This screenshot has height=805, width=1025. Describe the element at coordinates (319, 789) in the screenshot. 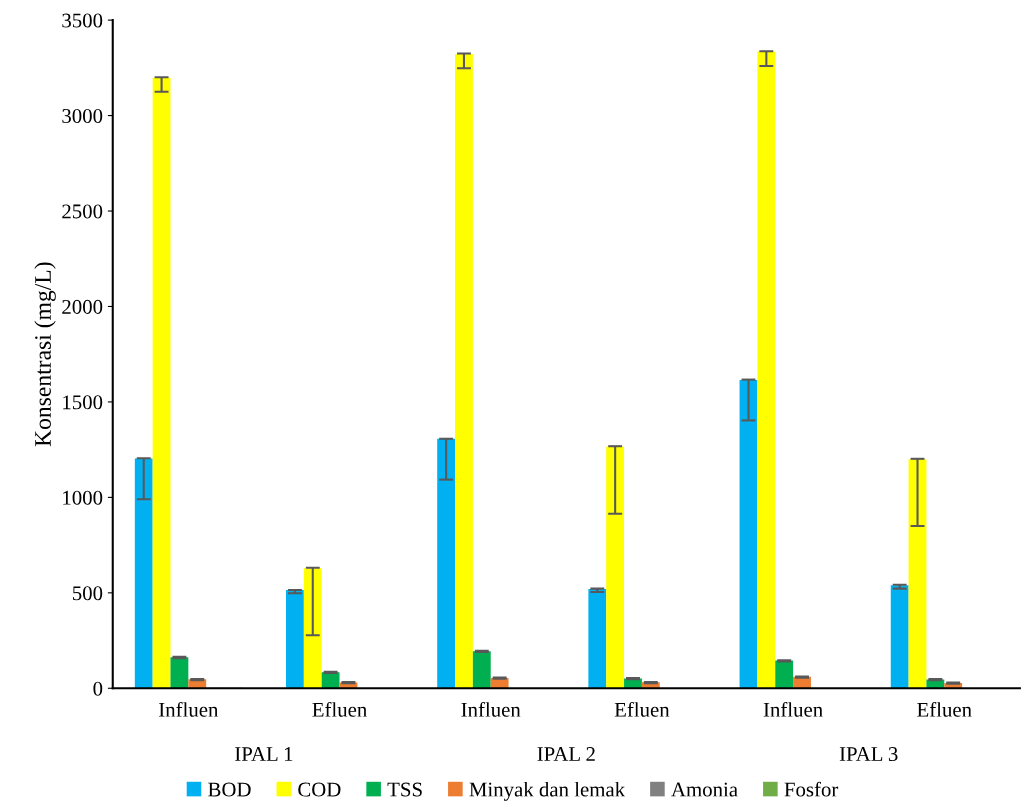

I see `legend-label: COD` at that location.